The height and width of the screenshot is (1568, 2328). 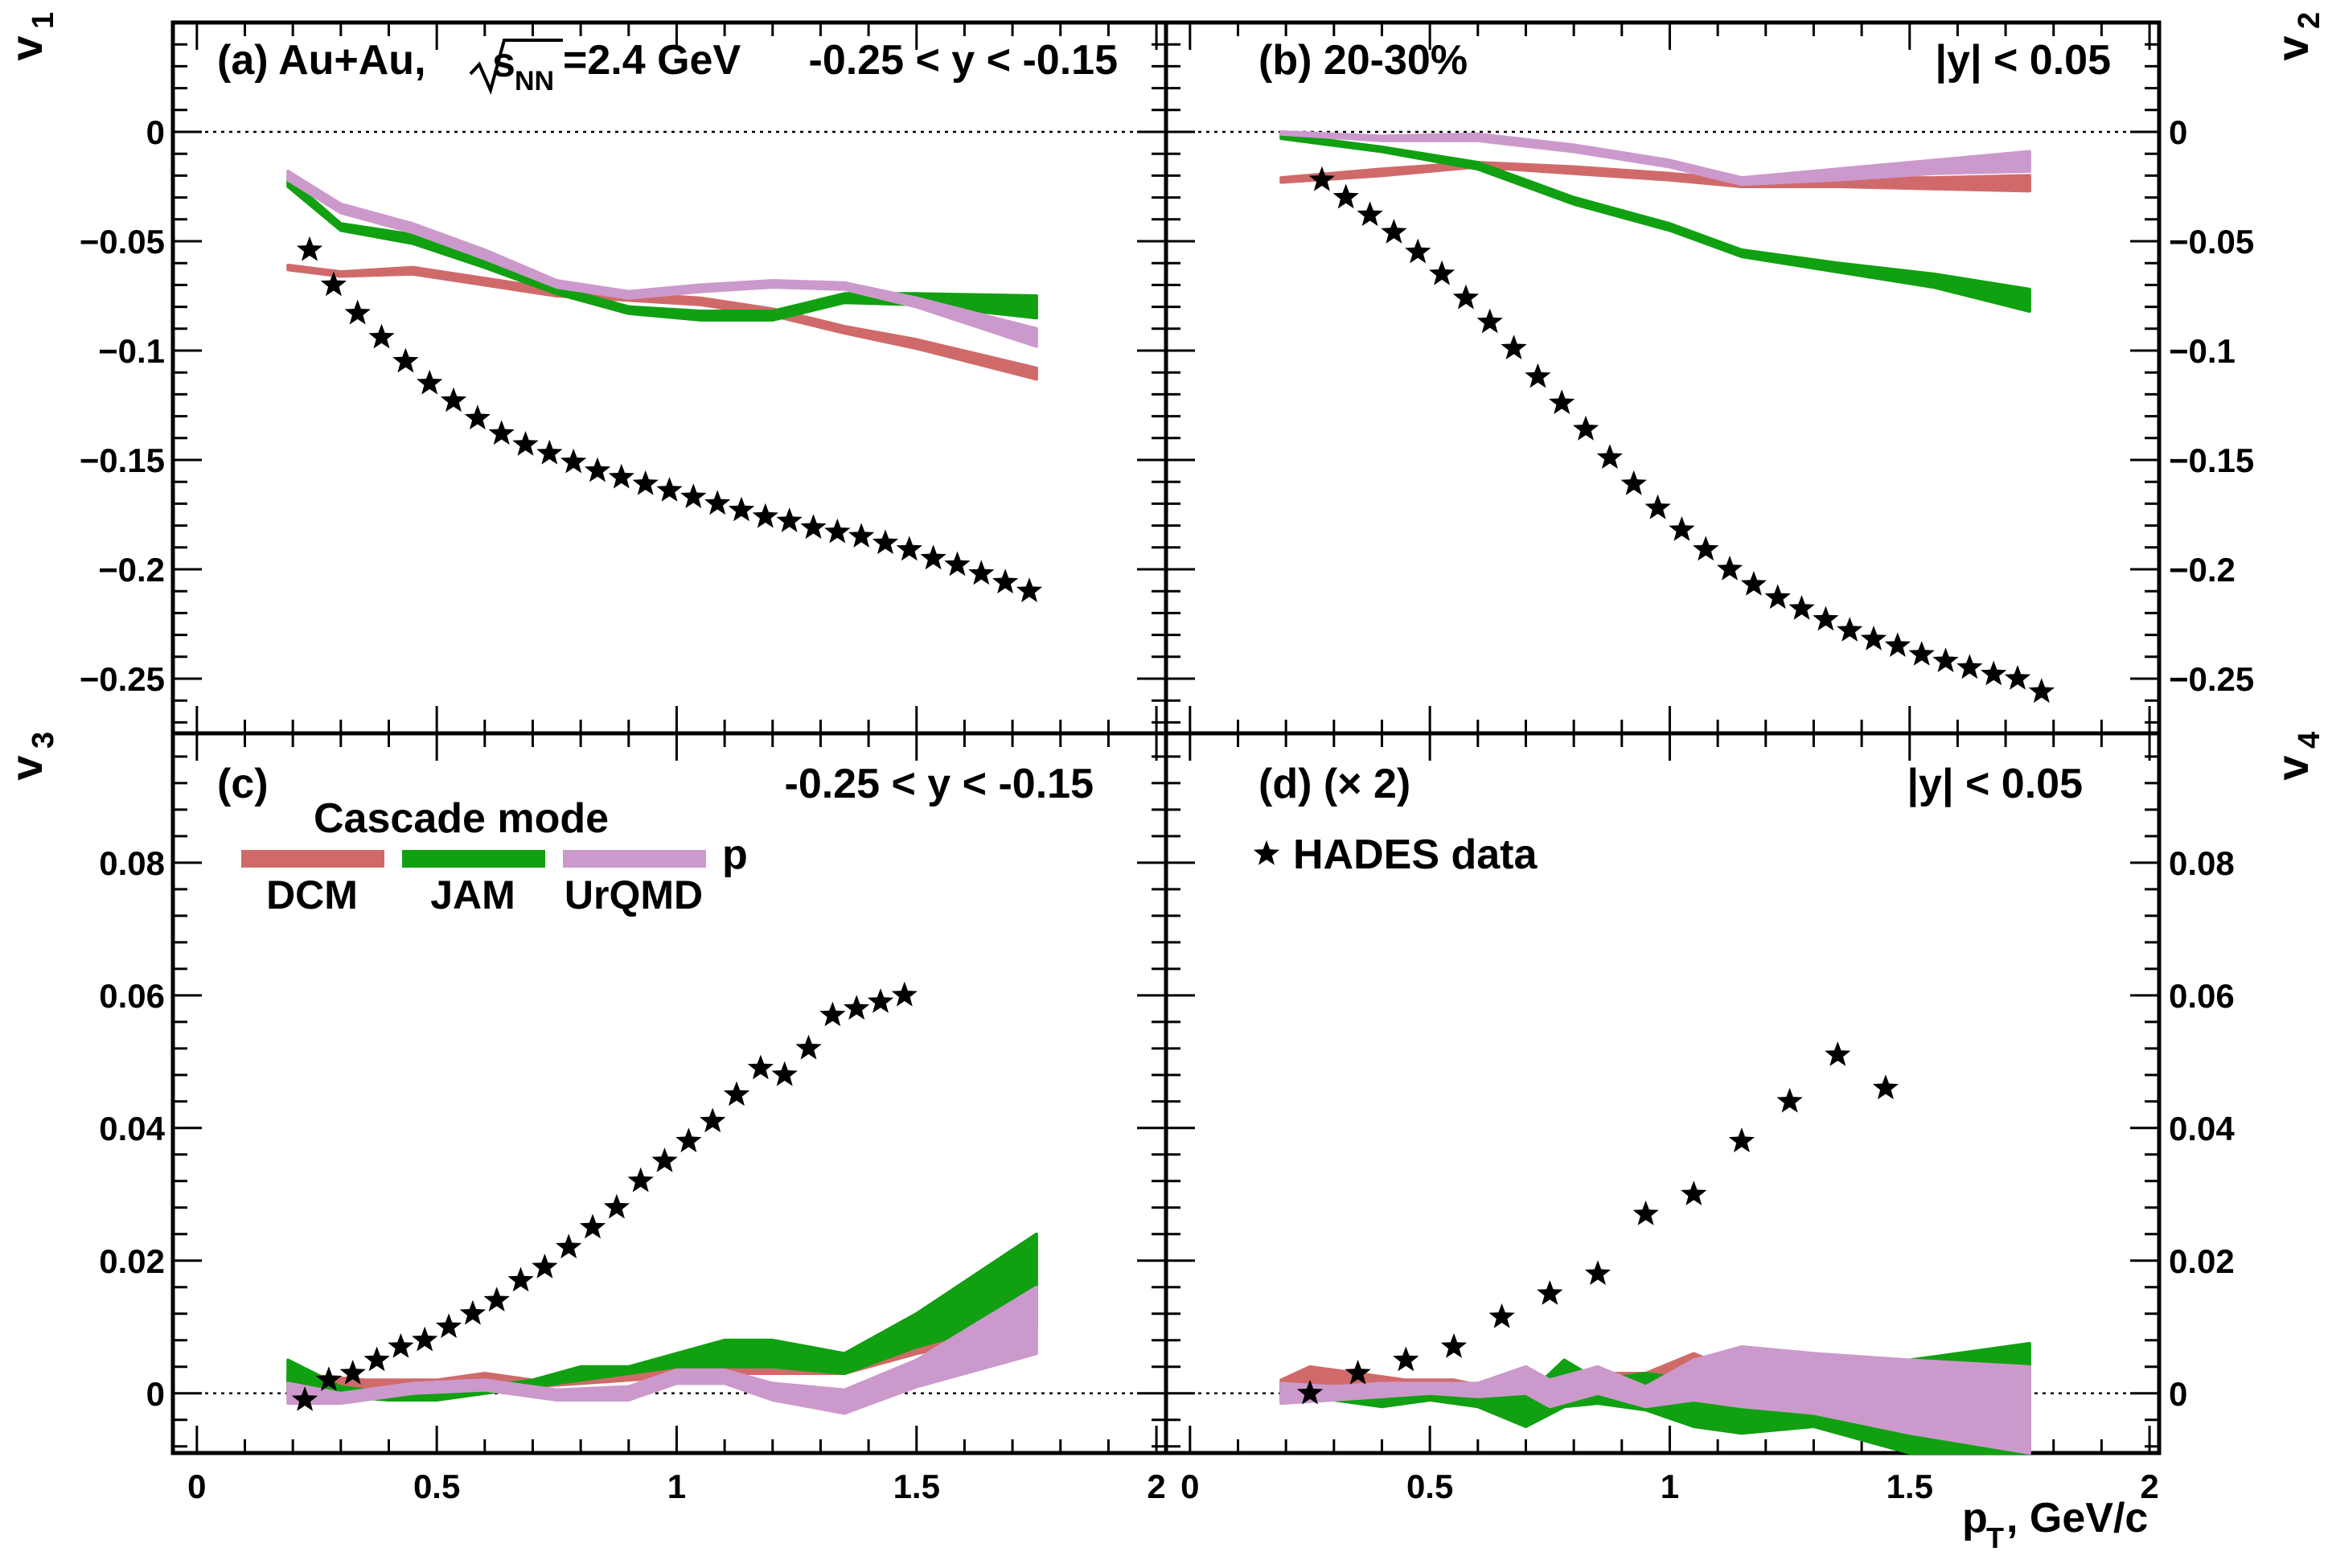 I want to click on band-urqmd, so click(x=1655, y=158).